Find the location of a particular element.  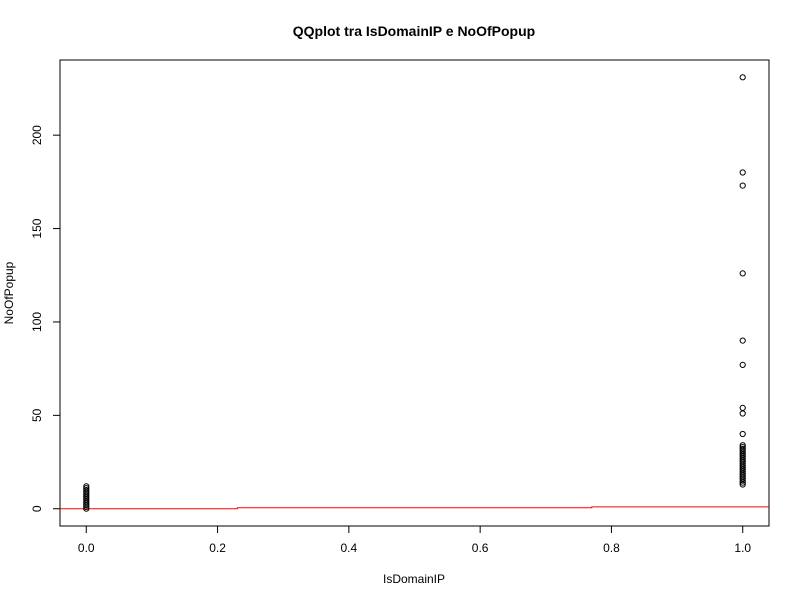

y-tick-label: 100 is located at coordinates (37, 322).